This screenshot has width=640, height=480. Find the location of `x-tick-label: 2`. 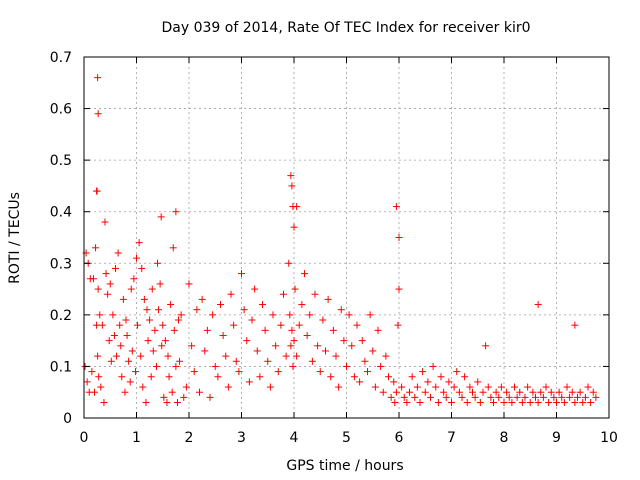

x-tick-label: 2 is located at coordinates (189, 438).